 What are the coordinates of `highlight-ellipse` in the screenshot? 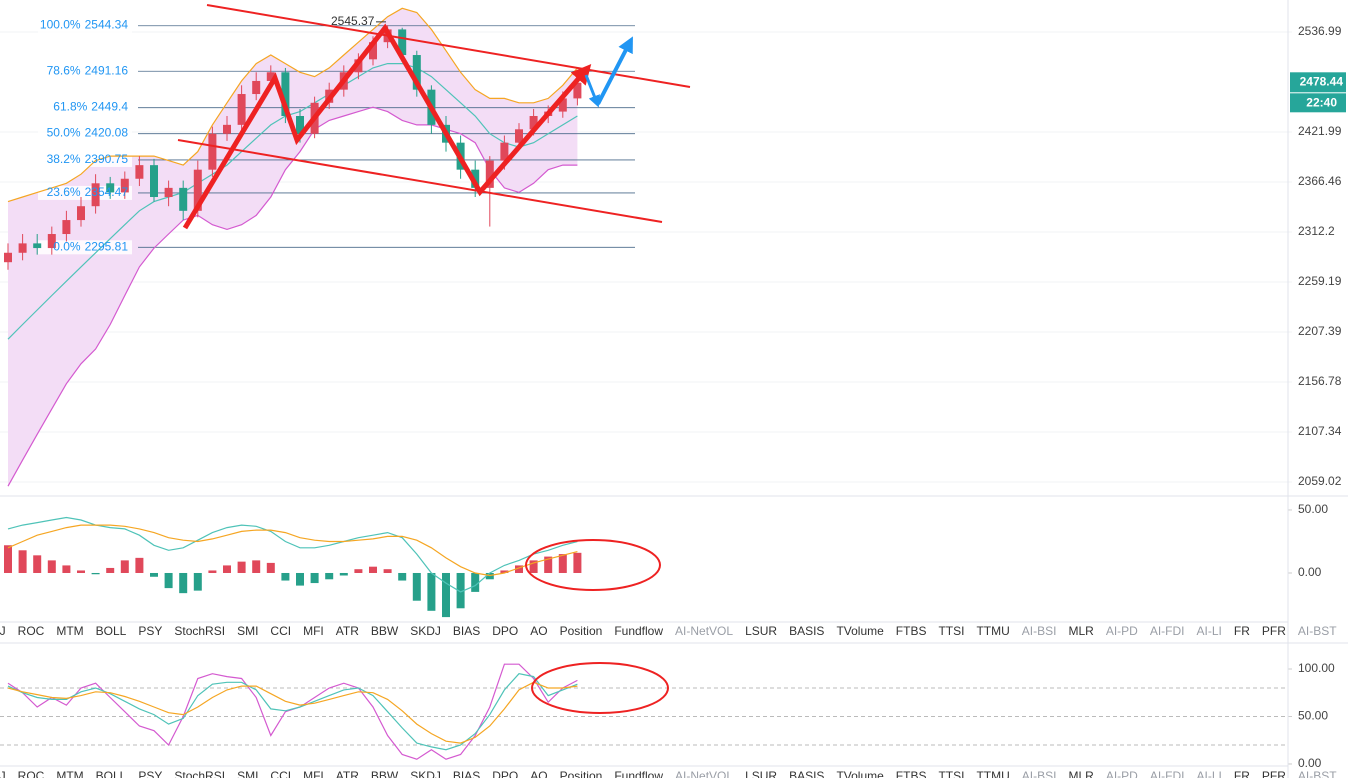 It's located at (593, 565).